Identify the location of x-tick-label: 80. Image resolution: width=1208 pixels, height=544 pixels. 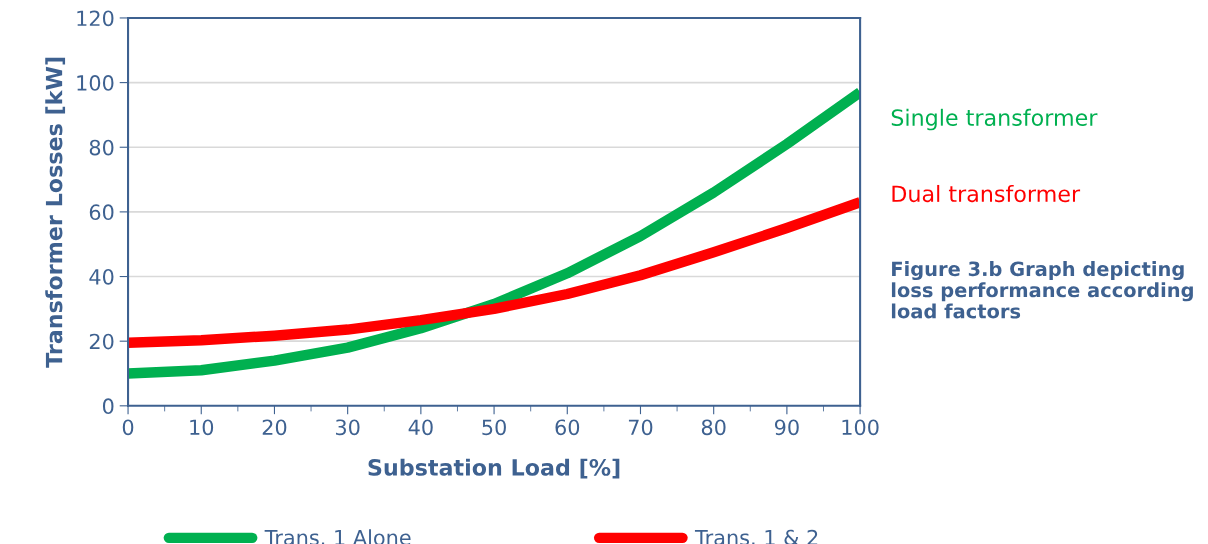
(713, 427).